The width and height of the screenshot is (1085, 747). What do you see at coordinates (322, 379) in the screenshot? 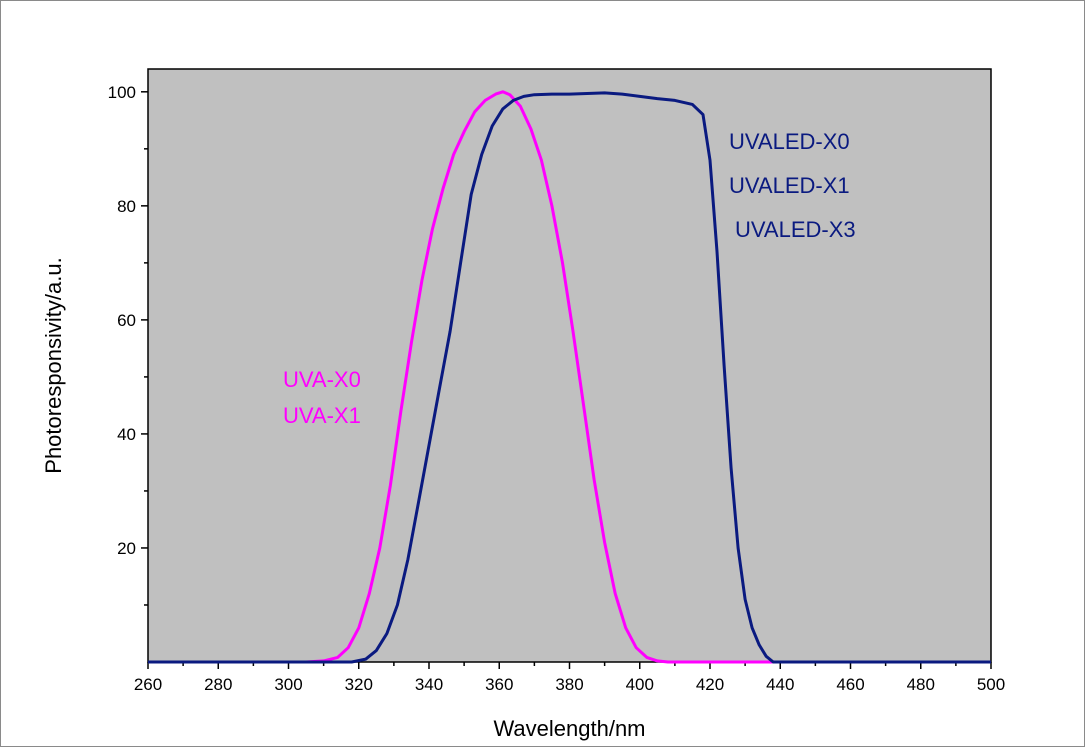
I see `series-label: UVA-X0` at bounding box center [322, 379].